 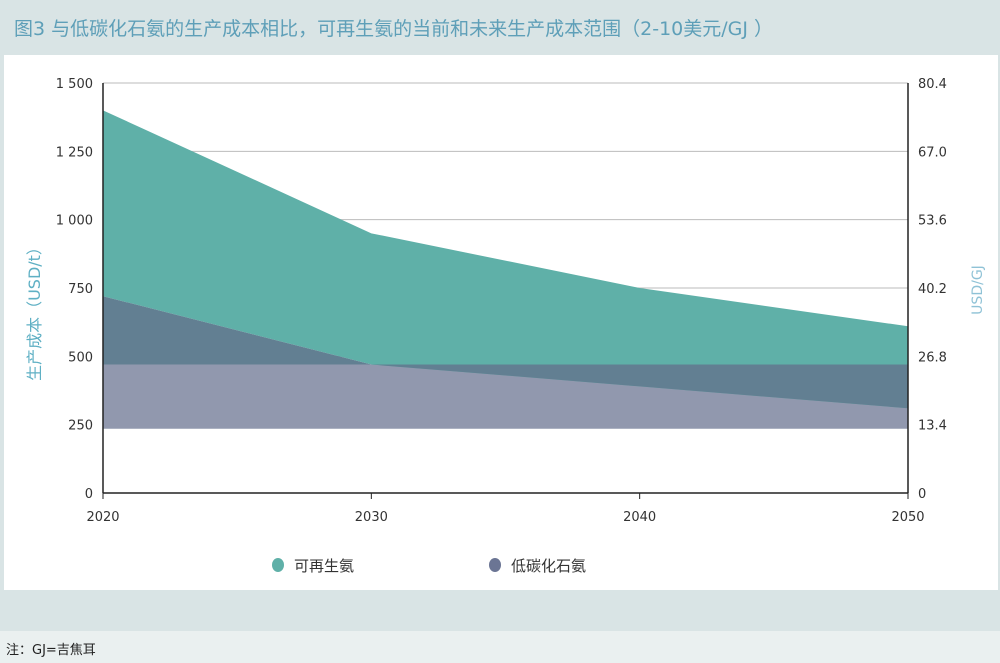 I want to click on y-axis-label: 生产成本（USD/t）, so click(x=34, y=310).